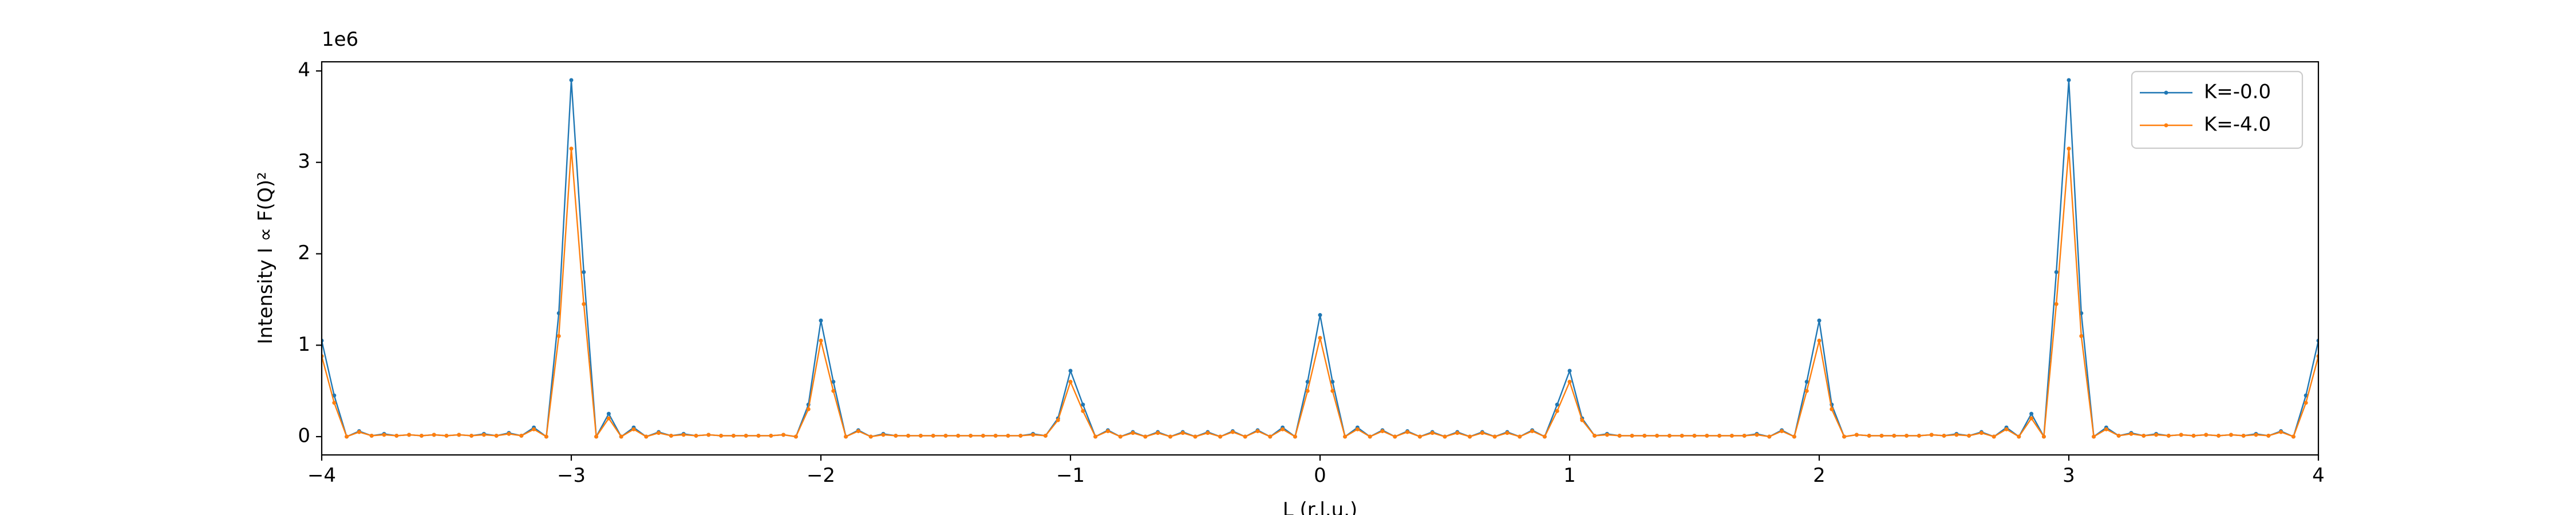  Describe the element at coordinates (2217, 109) in the screenshot. I see `legend-box` at that location.